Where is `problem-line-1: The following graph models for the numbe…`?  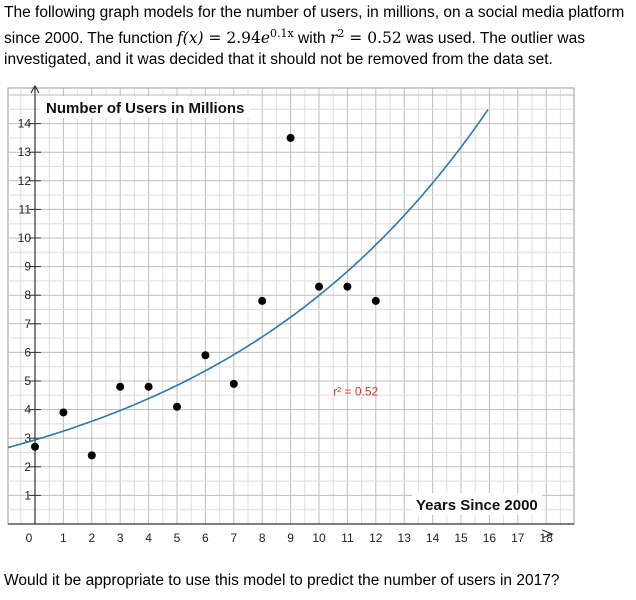 problem-line-1: The following graph models for the numbe… is located at coordinates (314, 12).